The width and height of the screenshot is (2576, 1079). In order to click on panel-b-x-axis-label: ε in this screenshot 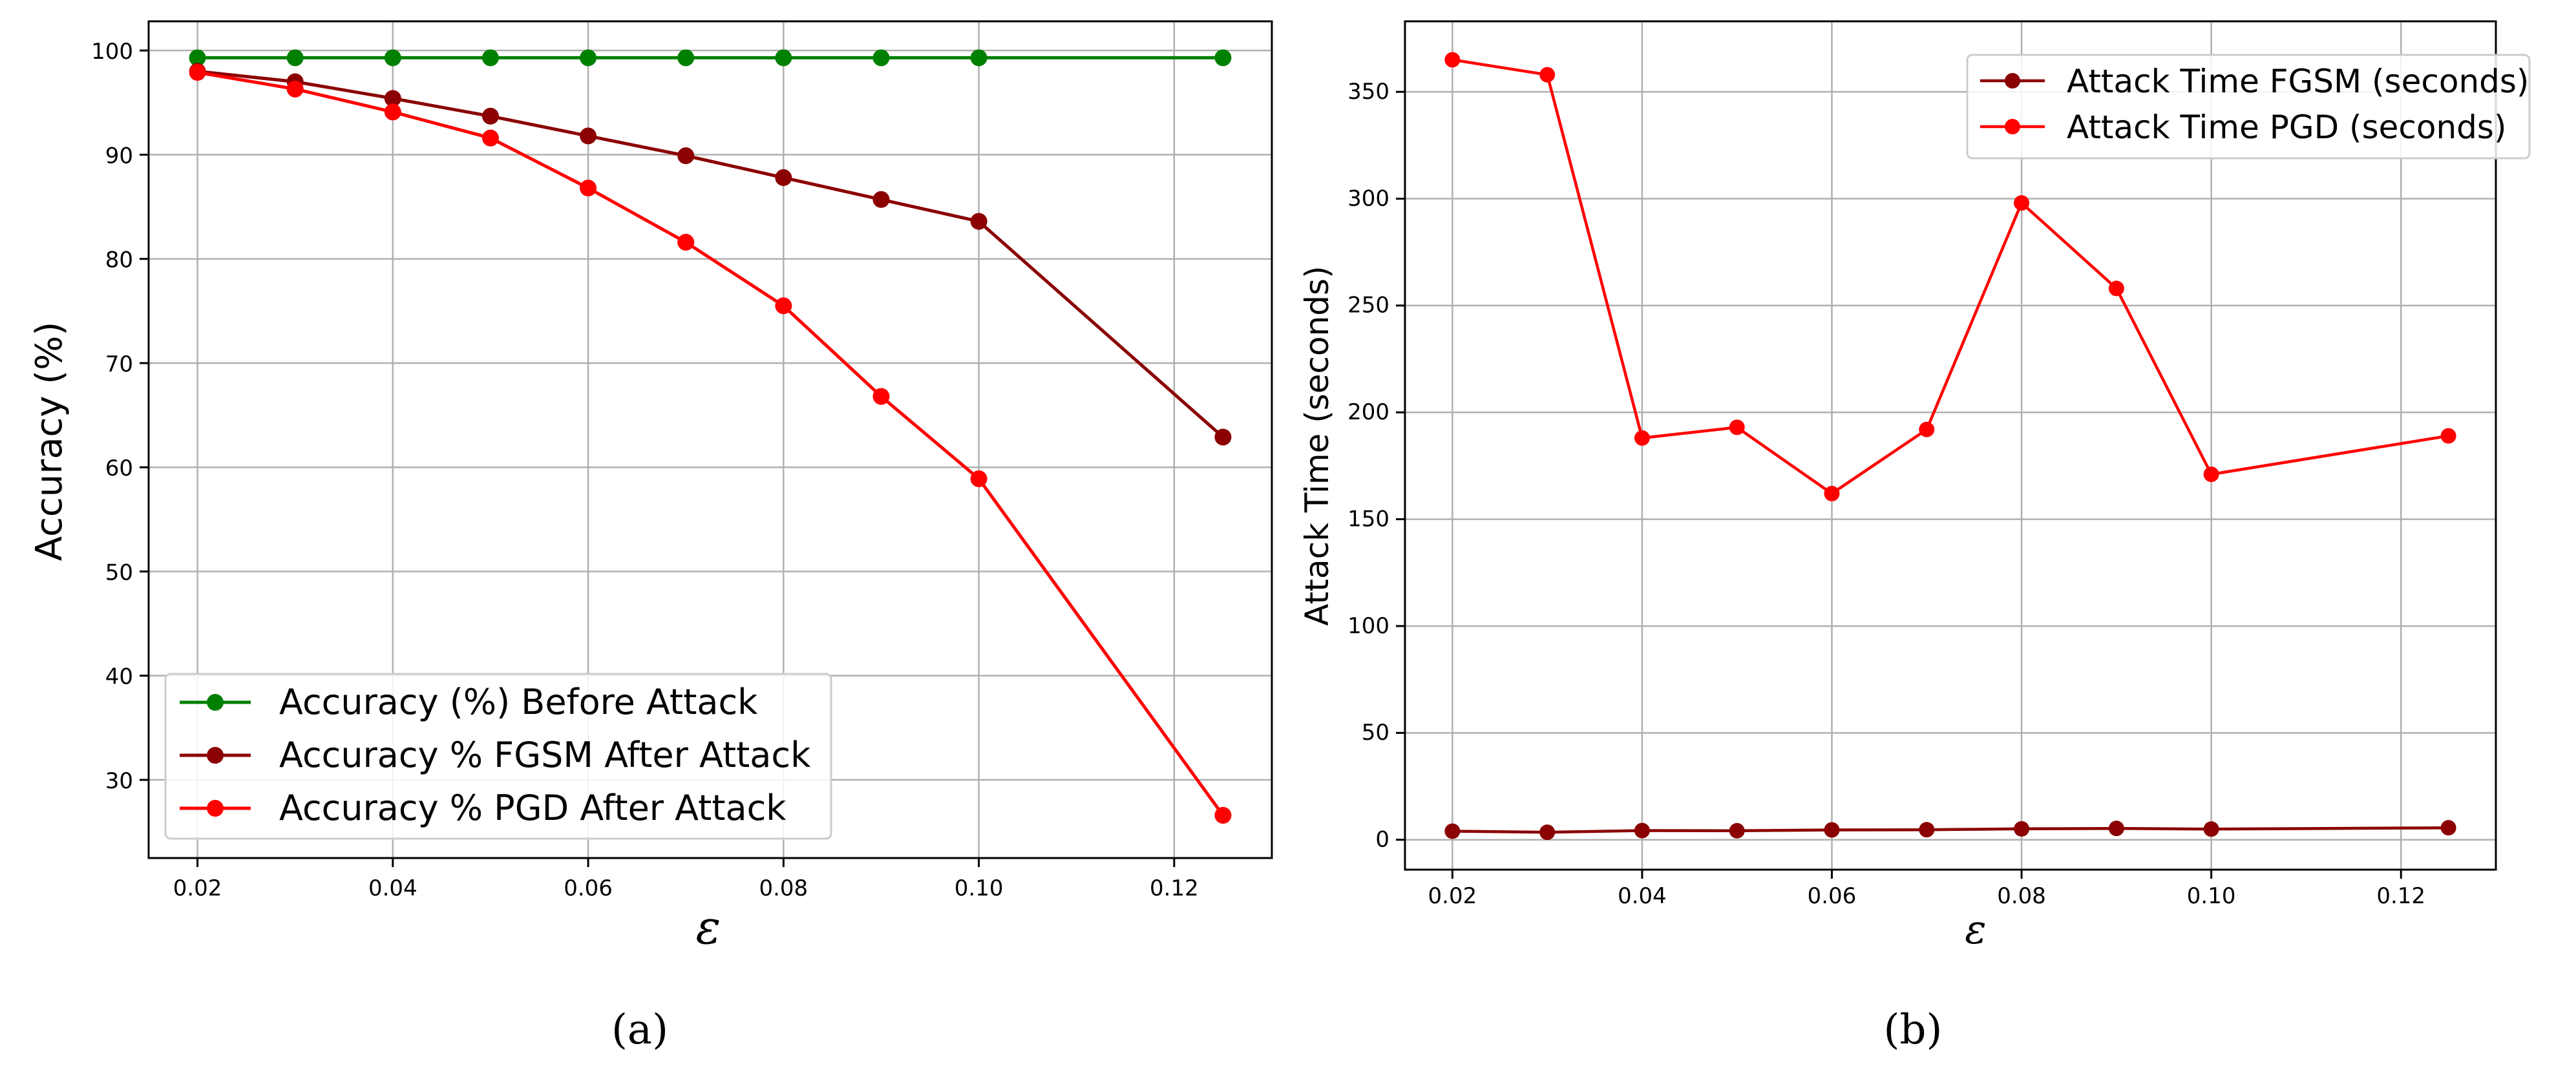, I will do `click(1975, 929)`.